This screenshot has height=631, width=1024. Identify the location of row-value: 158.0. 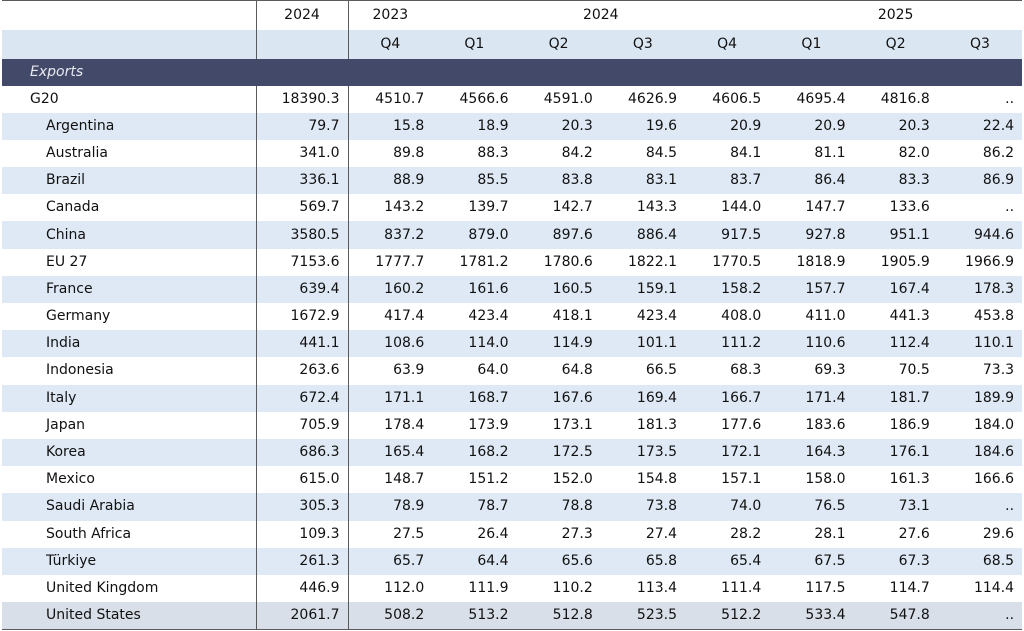
(825, 479).